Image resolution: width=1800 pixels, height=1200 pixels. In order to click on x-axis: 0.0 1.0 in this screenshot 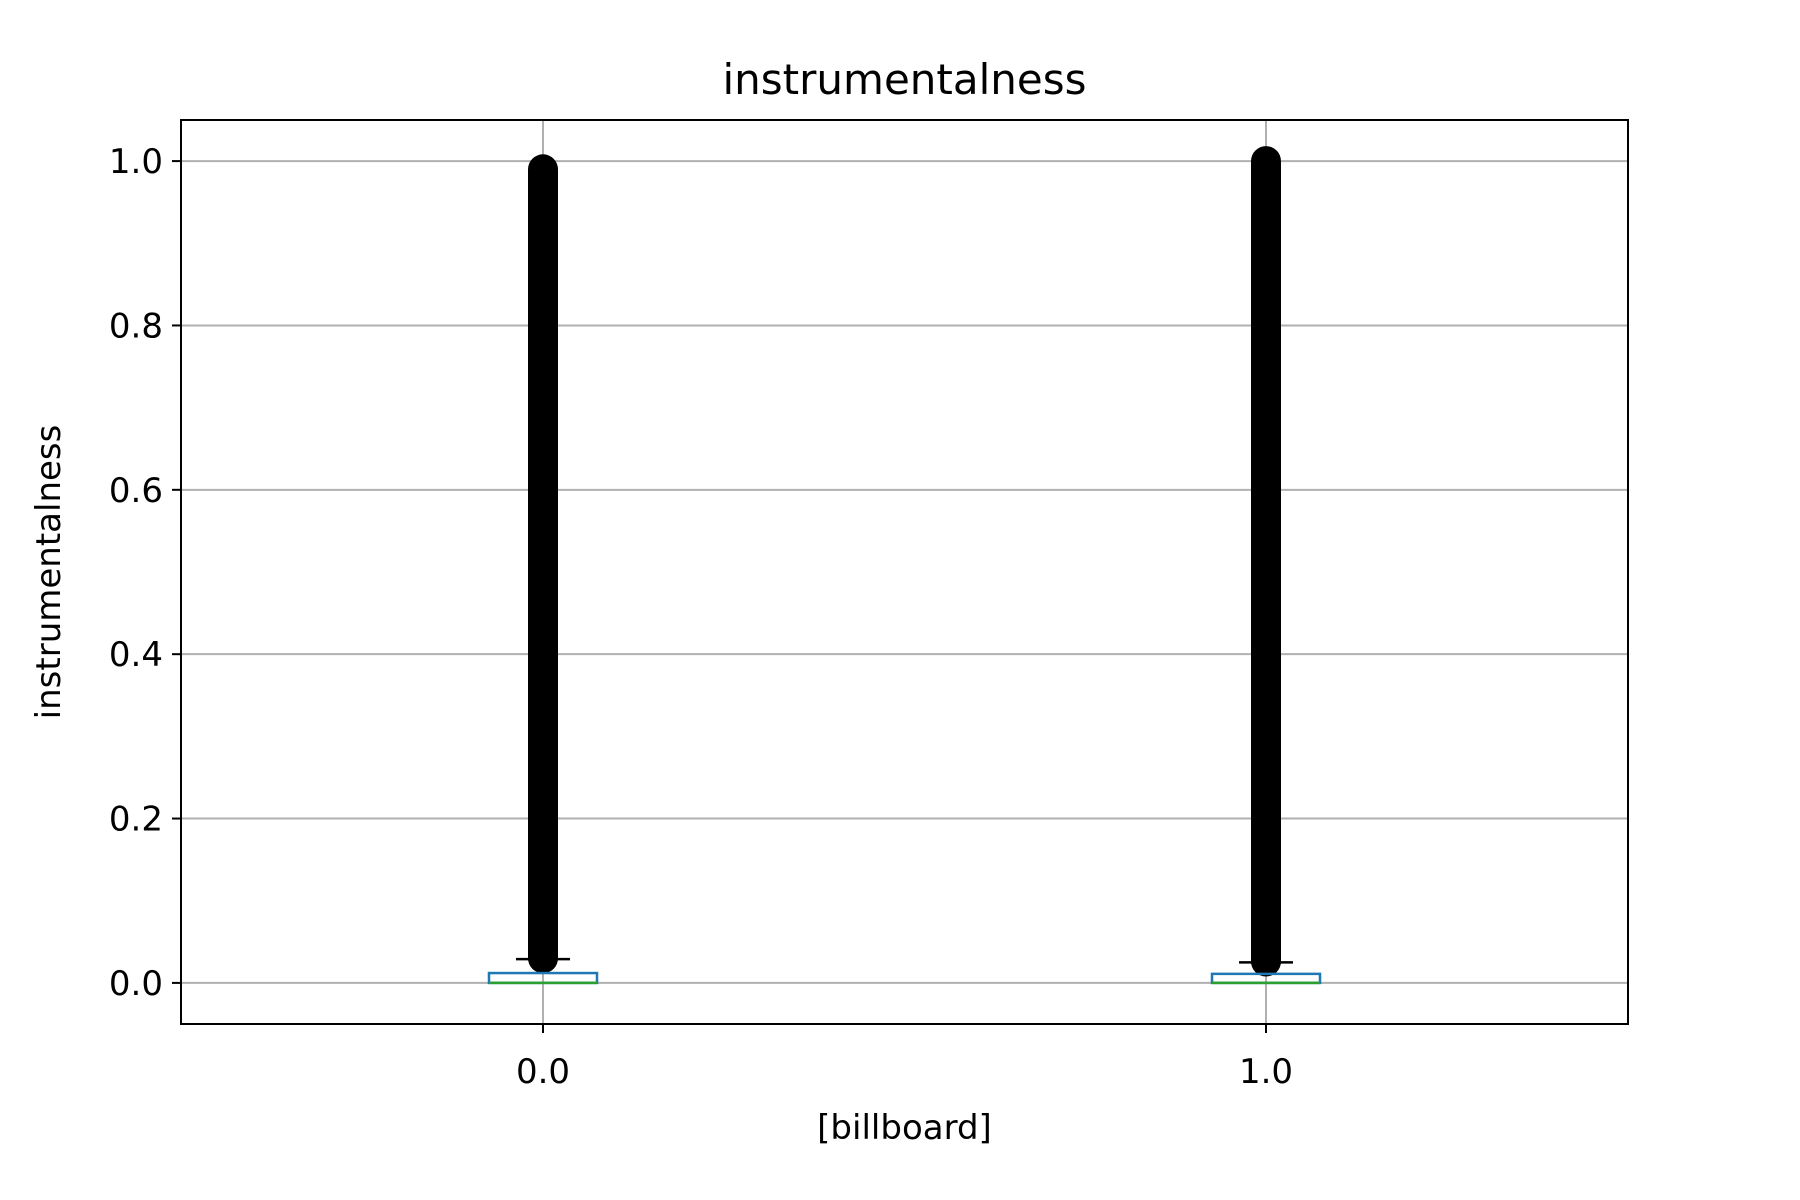, I will do `click(904, 1058)`.